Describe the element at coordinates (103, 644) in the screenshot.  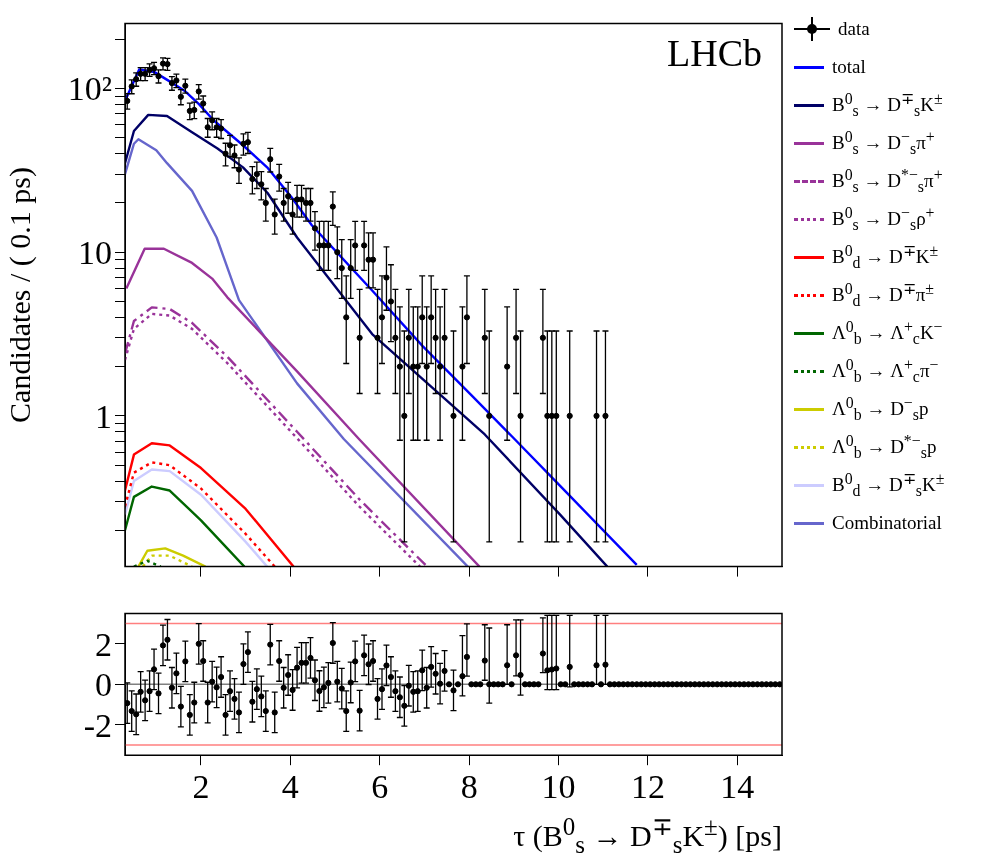
I see `y-tick-label: 2` at that location.